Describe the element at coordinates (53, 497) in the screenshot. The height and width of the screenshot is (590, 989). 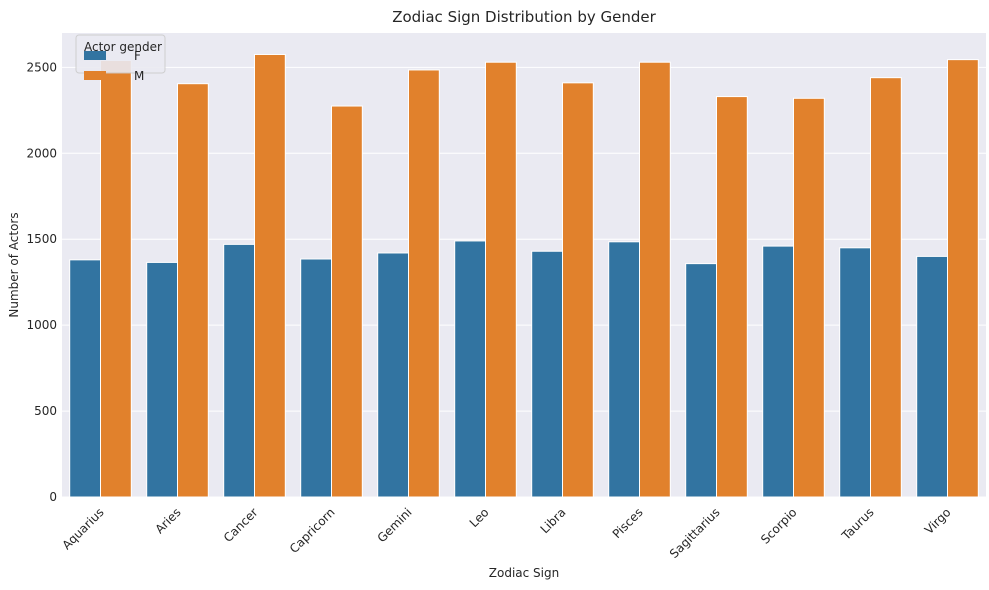
I see `y-tick-label: 0` at that location.